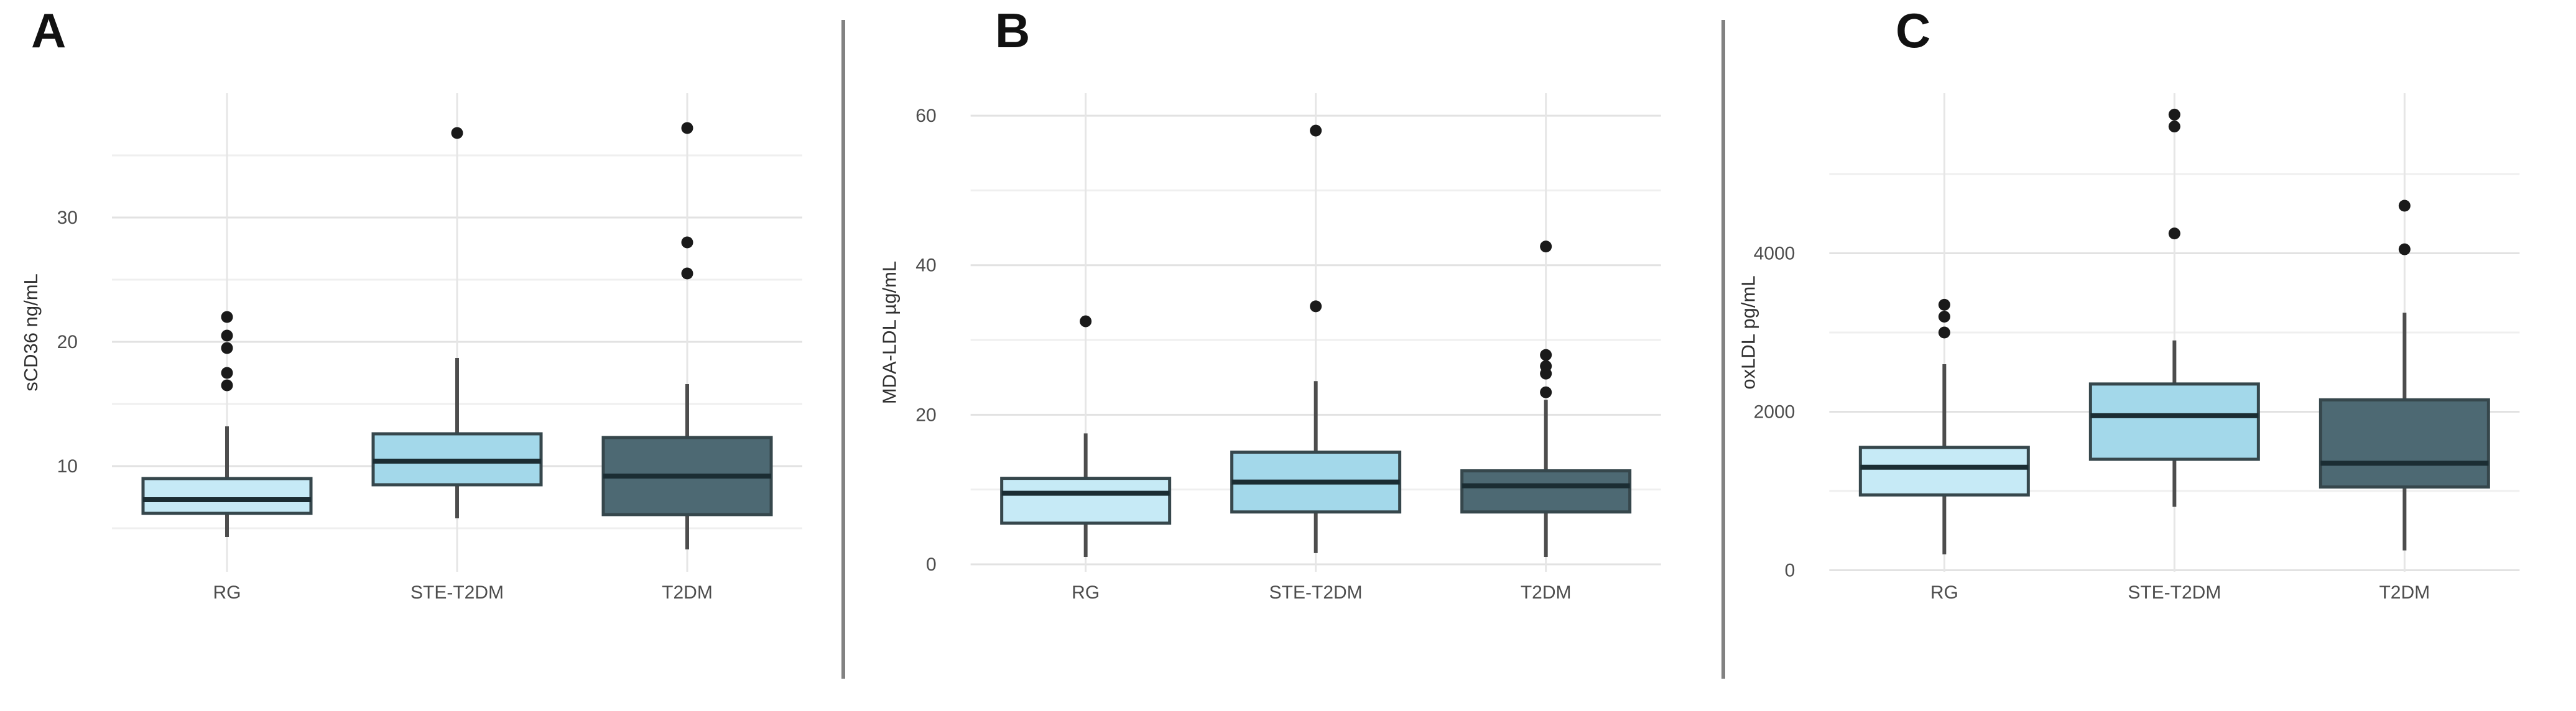 The height and width of the screenshot is (711, 2576). I want to click on y-axis-title: oxLDL pg/mL, so click(1748, 332).